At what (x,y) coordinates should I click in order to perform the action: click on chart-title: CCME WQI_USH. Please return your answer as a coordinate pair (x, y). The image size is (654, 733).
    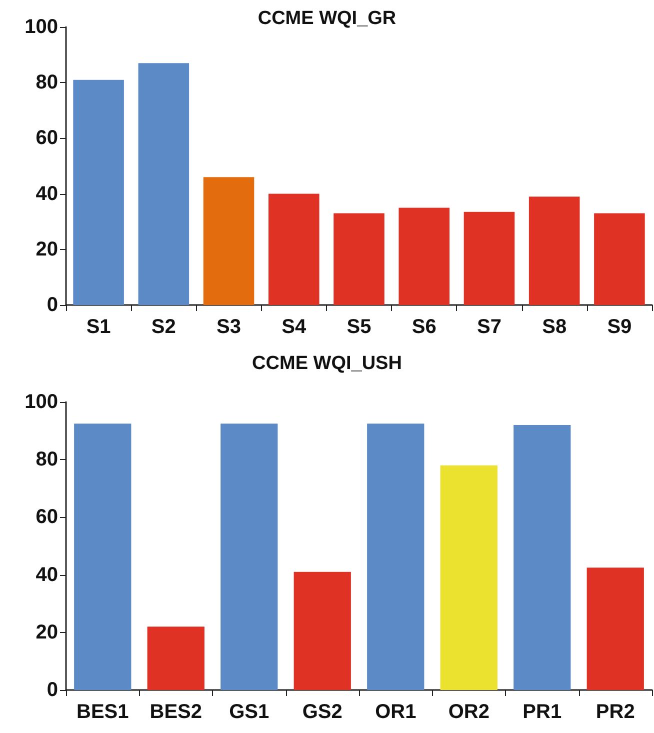
    Looking at the image, I should click on (327, 363).